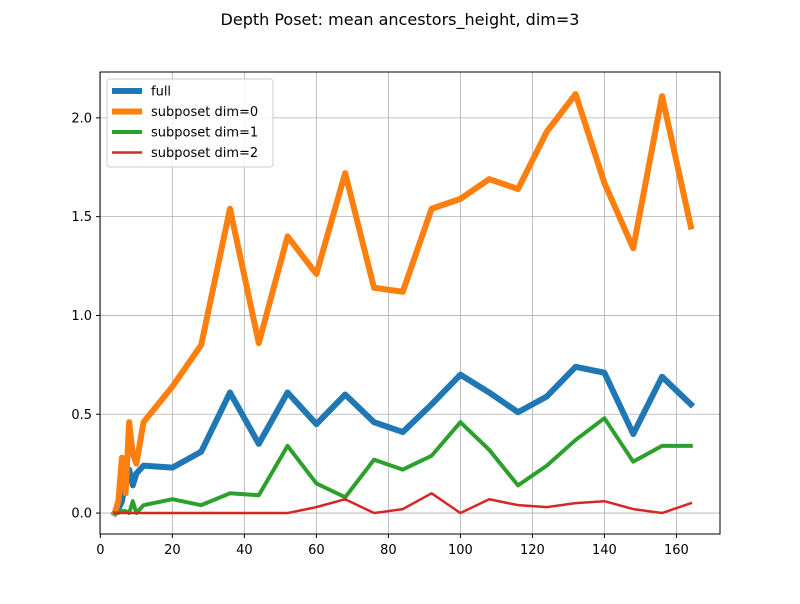 Image resolution: width=800 pixels, height=604 pixels. Describe the element at coordinates (172, 550) in the screenshot. I see `x-tick-label: 20` at that location.